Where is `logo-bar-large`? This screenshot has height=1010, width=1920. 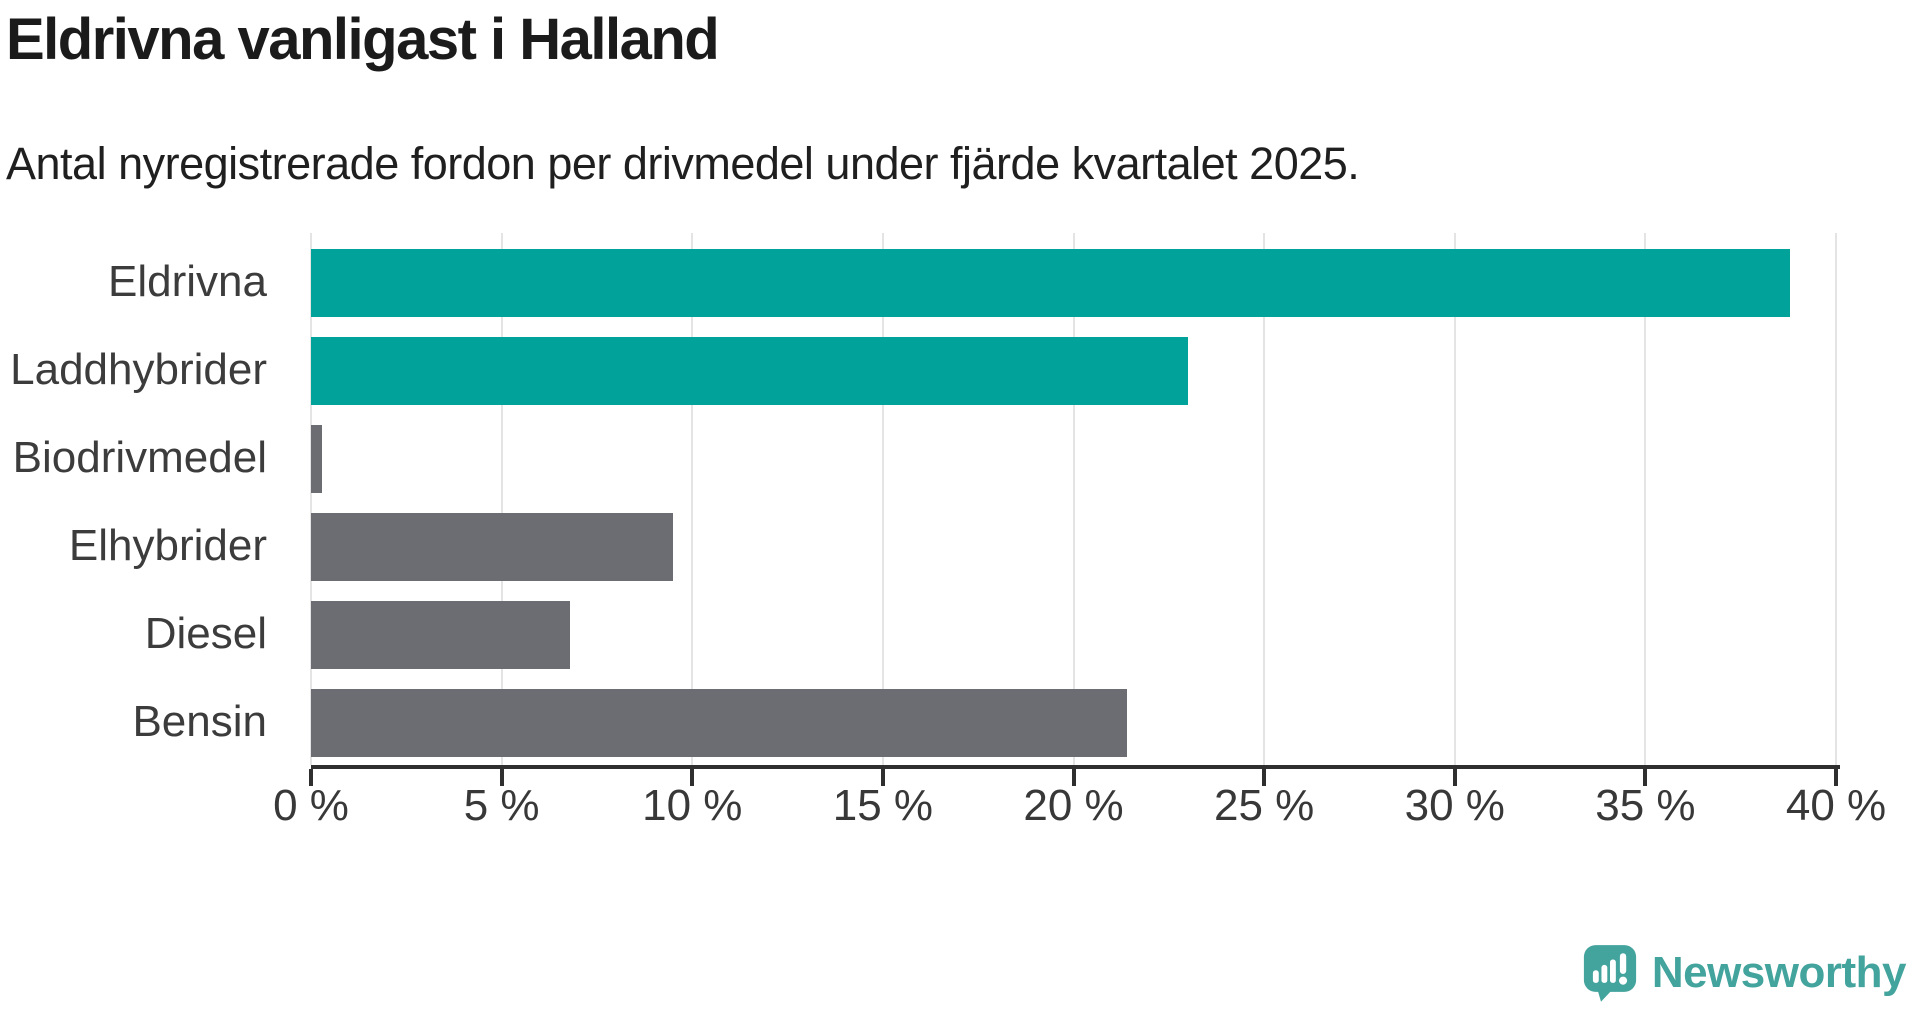
logo-bar-large is located at coordinates (1612, 971).